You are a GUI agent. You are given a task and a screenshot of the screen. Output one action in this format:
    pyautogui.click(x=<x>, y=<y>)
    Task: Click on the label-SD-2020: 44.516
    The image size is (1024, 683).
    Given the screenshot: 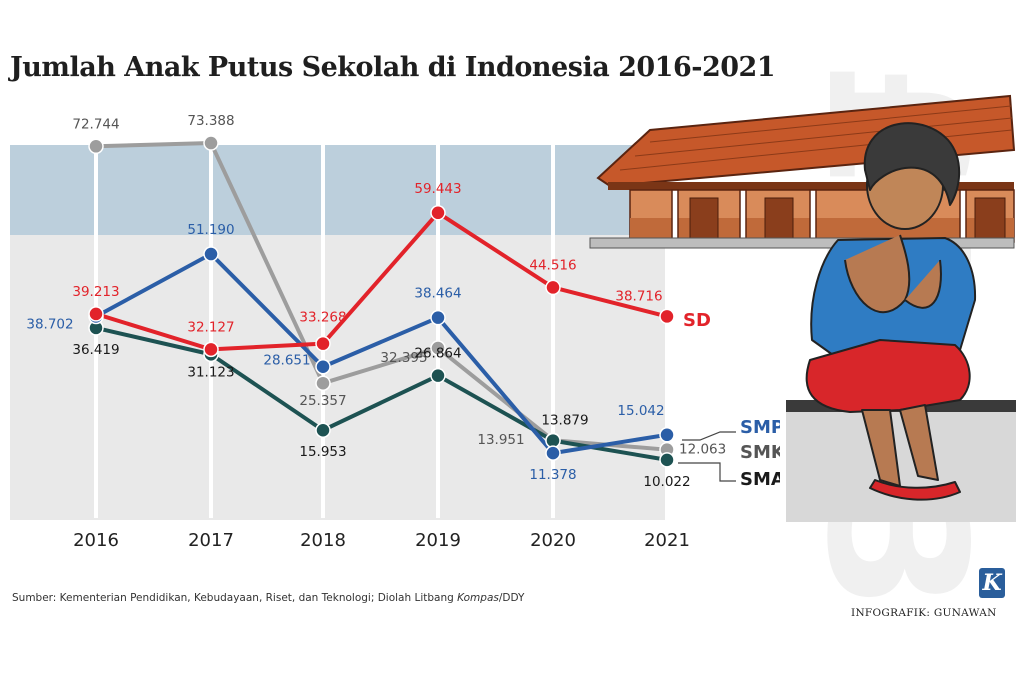 What is the action you would take?
    pyautogui.click(x=552, y=265)
    